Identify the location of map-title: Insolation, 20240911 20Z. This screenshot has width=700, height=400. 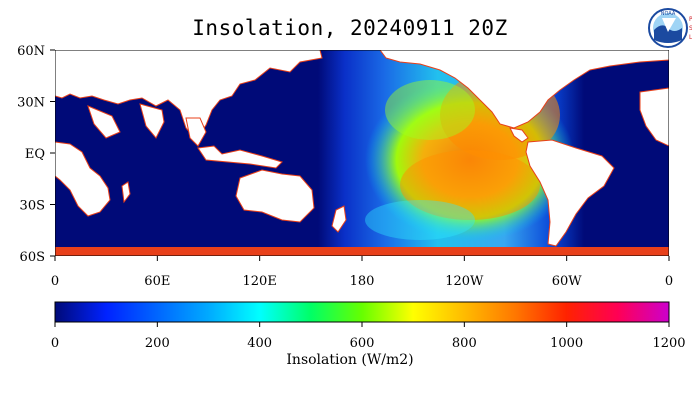
(350, 28).